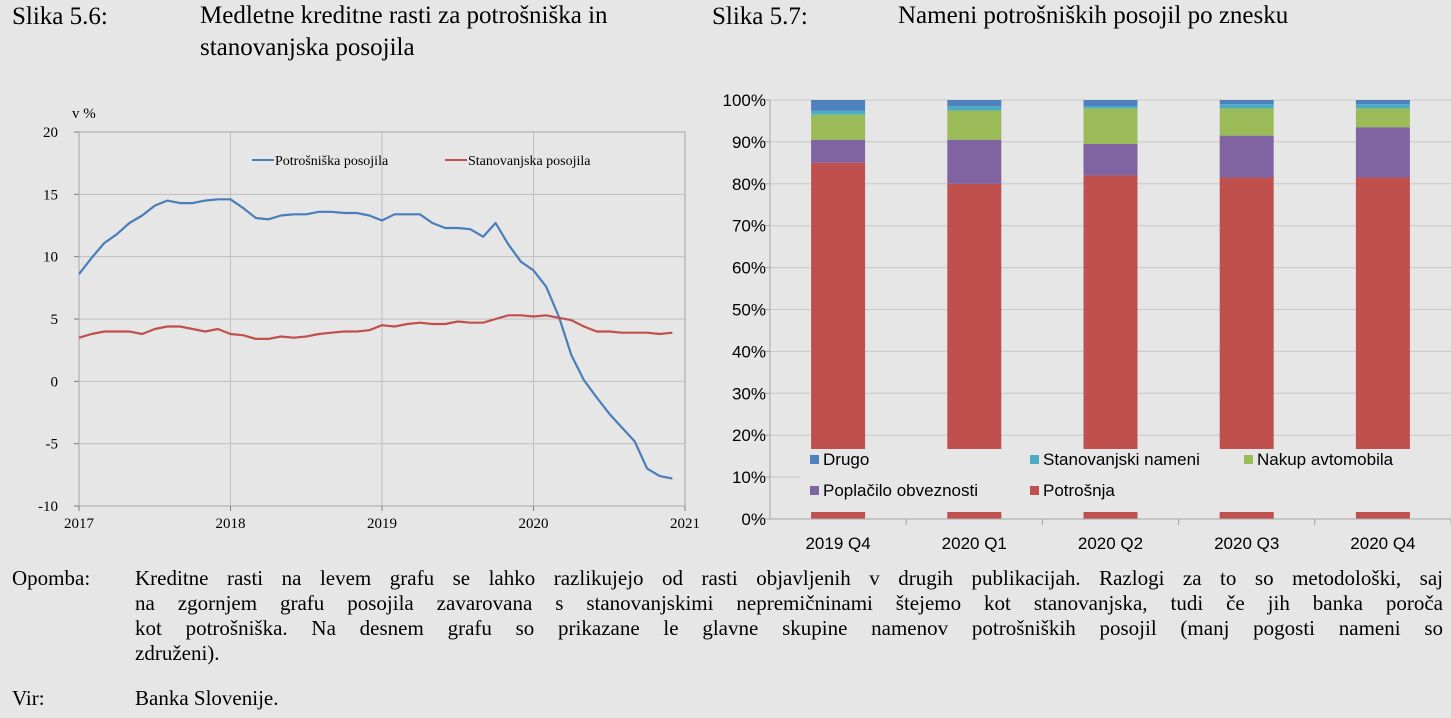  I want to click on right-figure-label: Slika 5.7:, so click(760, 16).